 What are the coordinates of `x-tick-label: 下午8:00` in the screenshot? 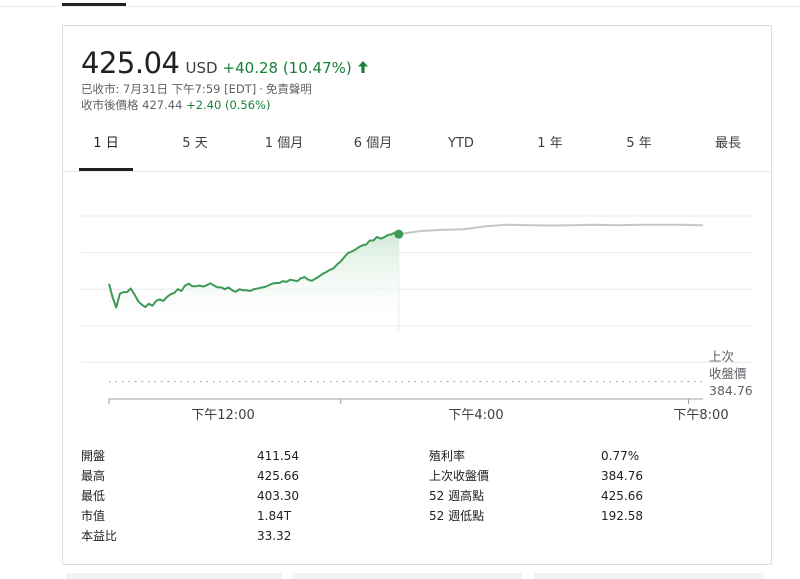 It's located at (700, 415).